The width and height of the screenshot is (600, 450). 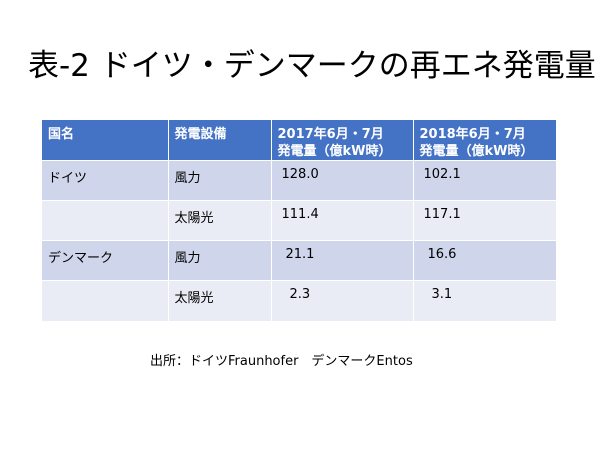 I want to click on cell-2018: 117.1, so click(x=484, y=220).